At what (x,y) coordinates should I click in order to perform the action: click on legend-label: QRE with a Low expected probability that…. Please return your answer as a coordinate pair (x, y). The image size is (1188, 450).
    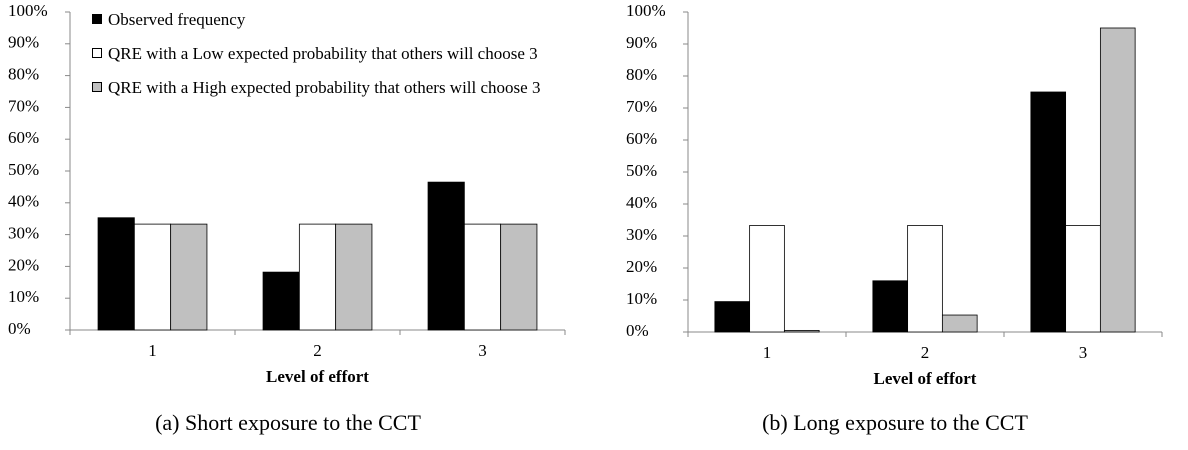
    Looking at the image, I should click on (323, 53).